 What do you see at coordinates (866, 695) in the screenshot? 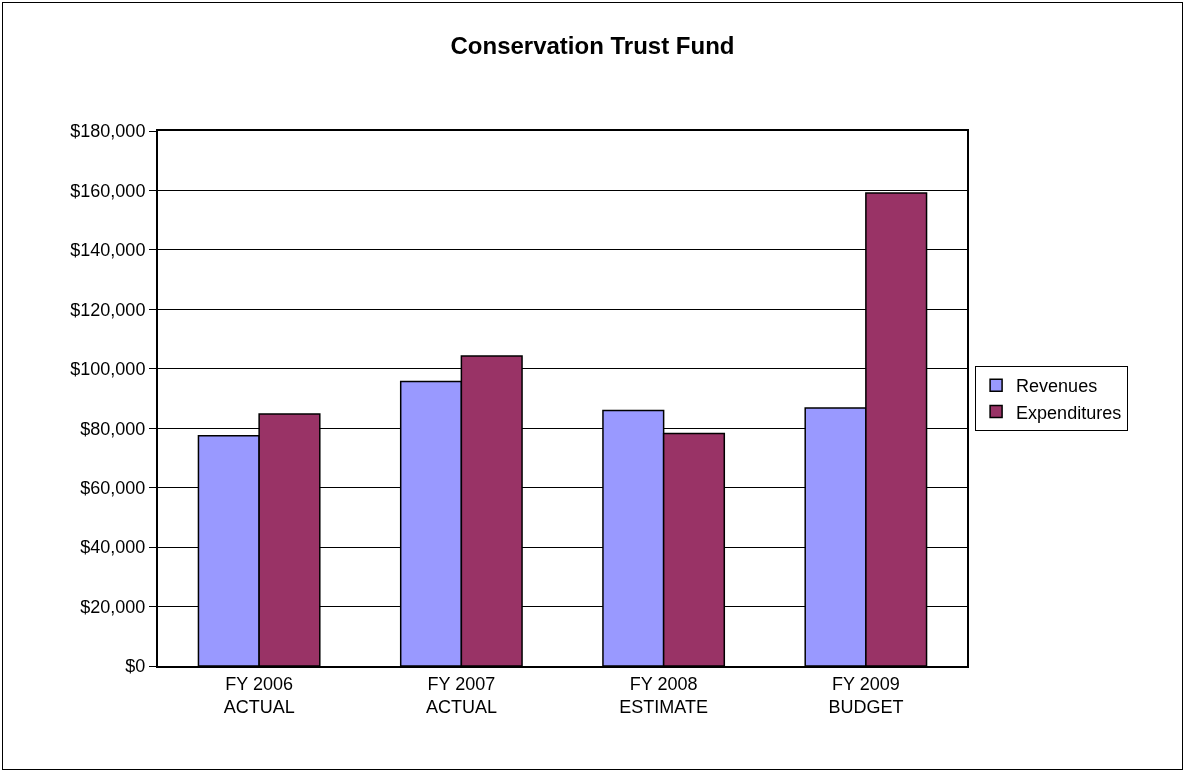
I see `x-tick-label: FY 2009 BUDGET` at bounding box center [866, 695].